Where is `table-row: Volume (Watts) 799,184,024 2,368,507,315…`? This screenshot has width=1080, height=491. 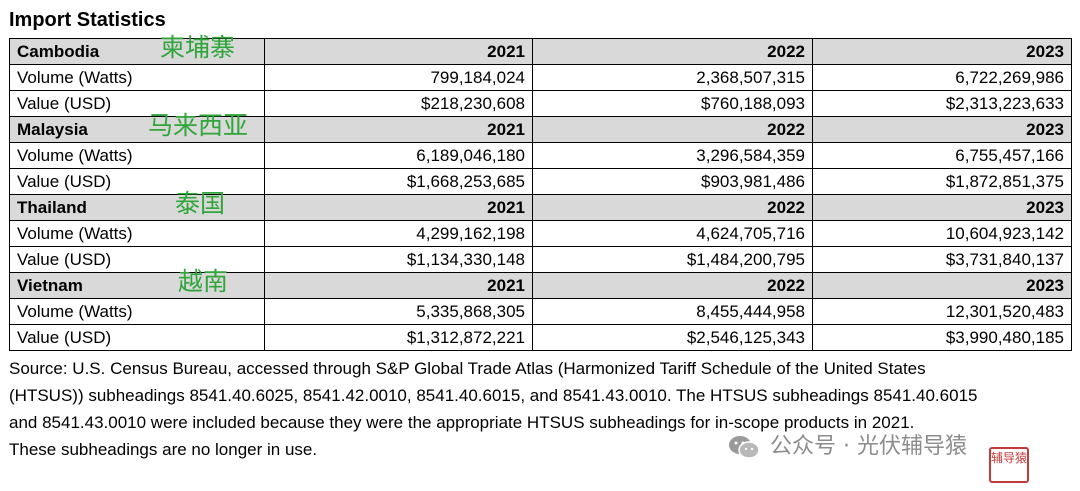
table-row: Volume (Watts) 799,184,024 2,368,507,315… is located at coordinates (540, 77).